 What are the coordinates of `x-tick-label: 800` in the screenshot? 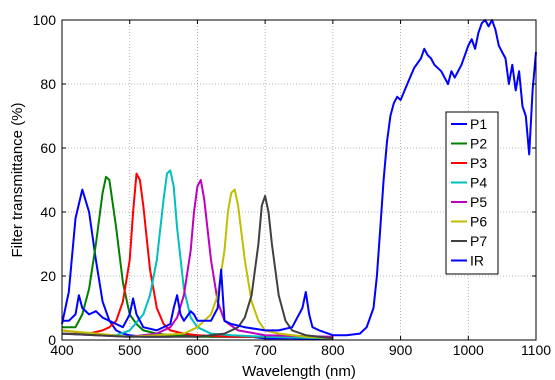 It's located at (333, 350).